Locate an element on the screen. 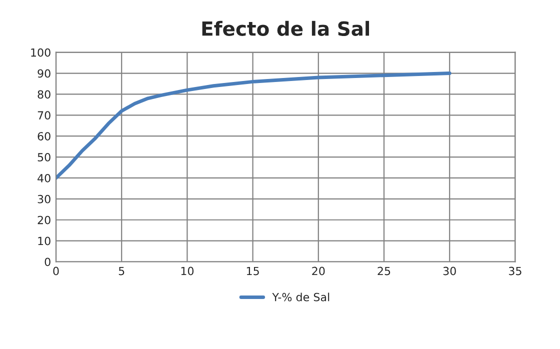 The width and height of the screenshot is (560, 349). y-tick-label: 20 is located at coordinates (44, 220).